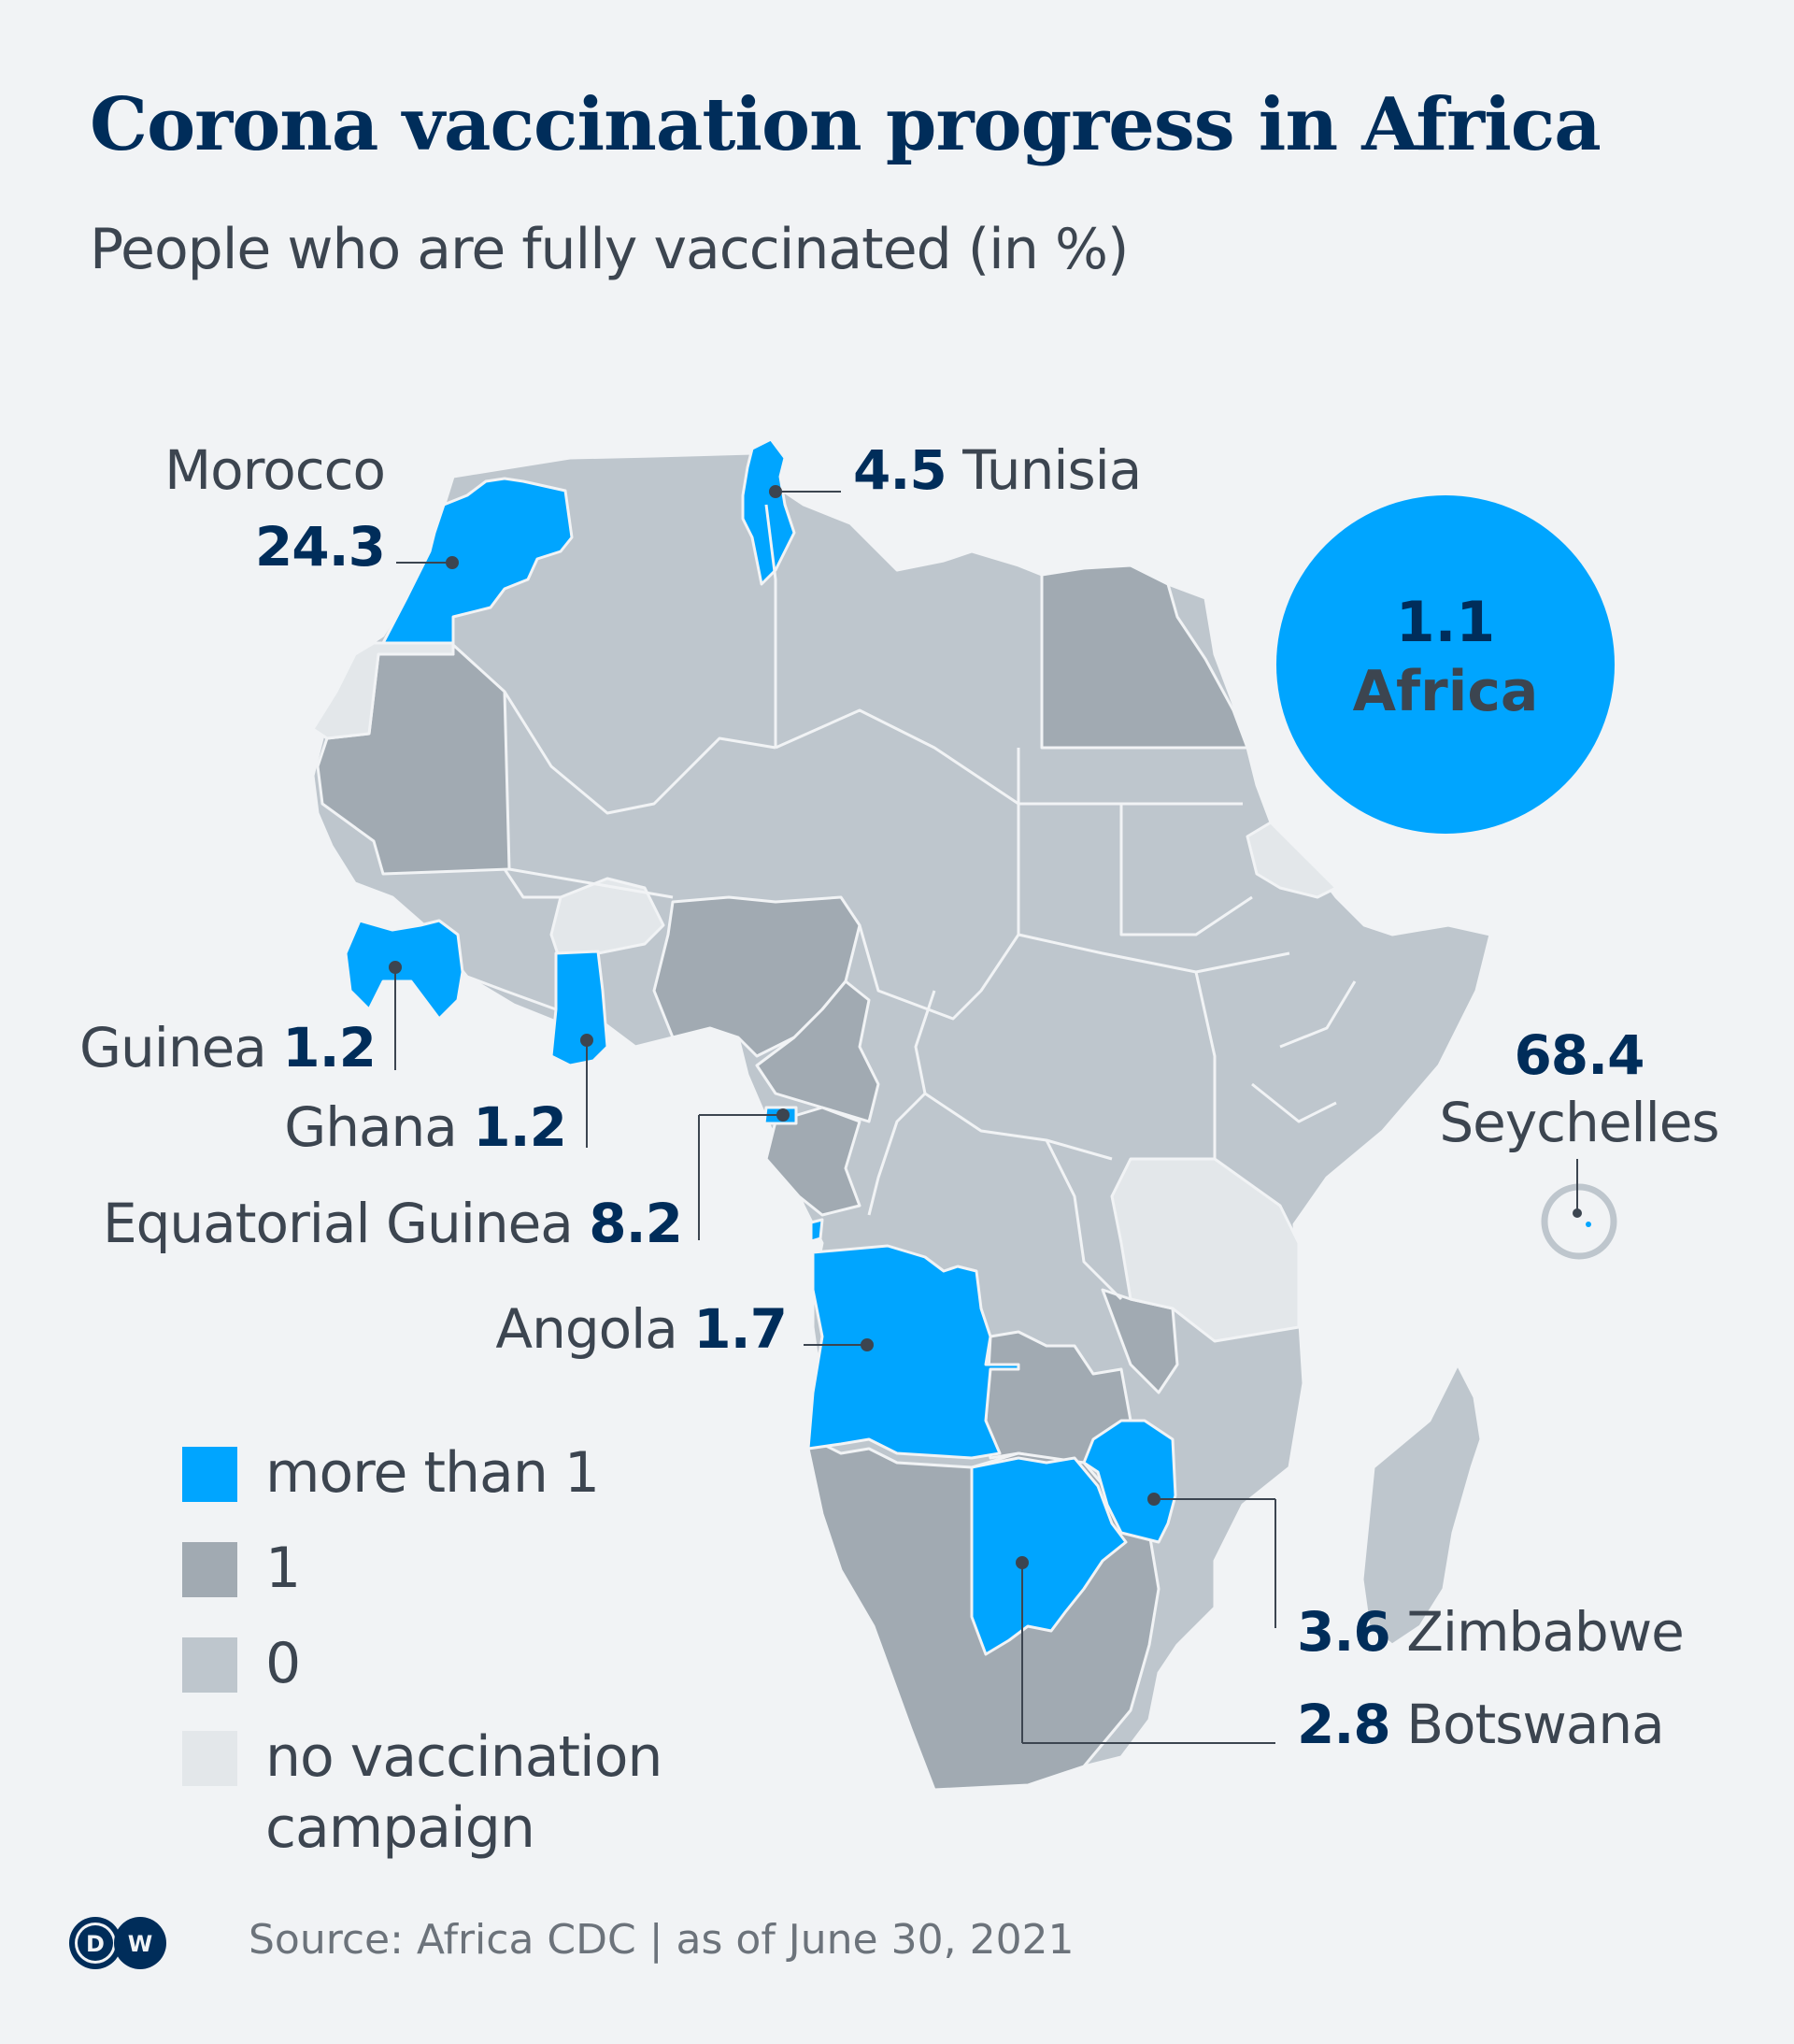 The width and height of the screenshot is (1794, 2044). I want to click on label-guinea-name: Guinea, so click(173, 1047).